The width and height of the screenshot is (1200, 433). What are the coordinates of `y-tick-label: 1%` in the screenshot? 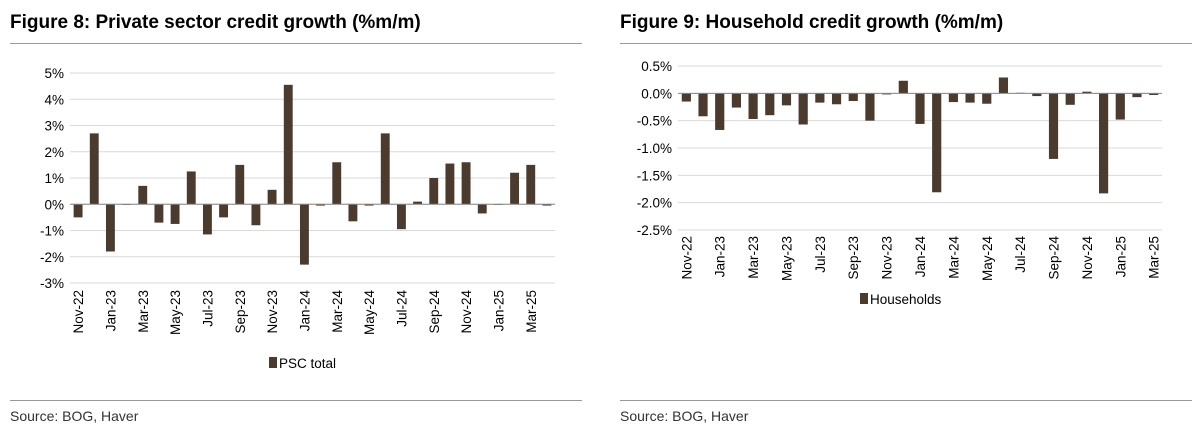 It's located at (54, 178).